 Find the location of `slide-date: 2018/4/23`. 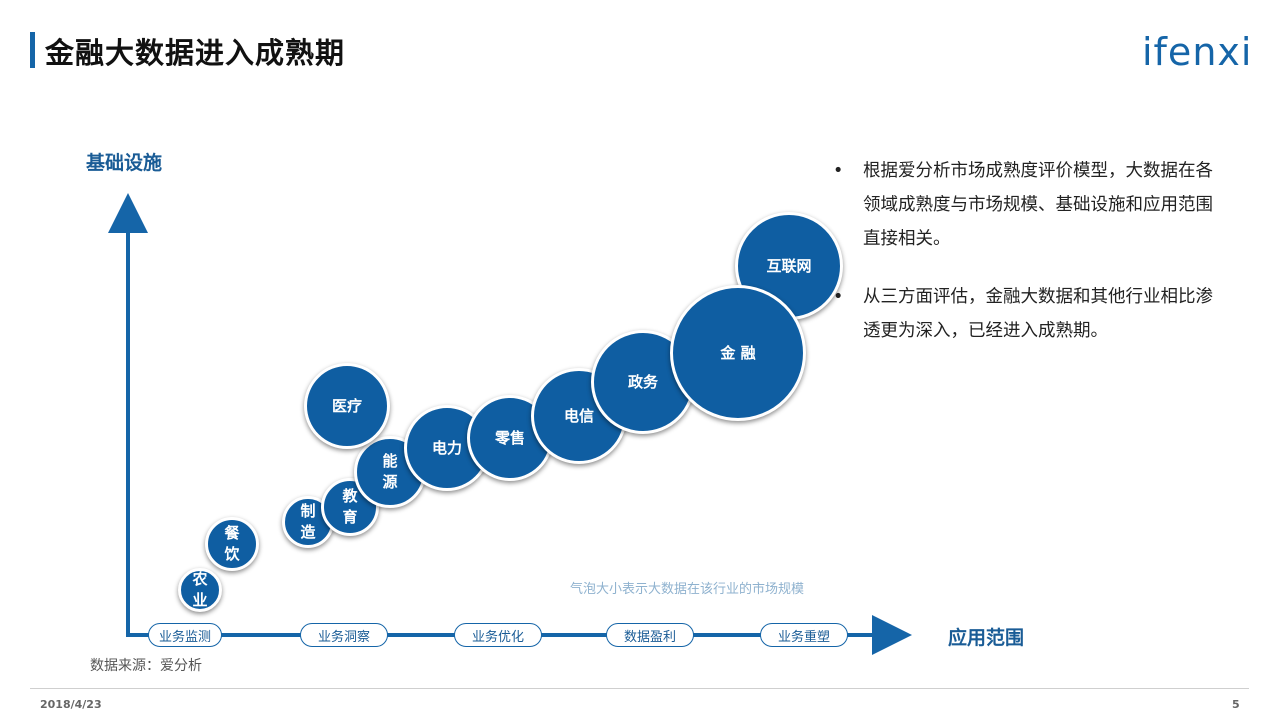

slide-date: 2018/4/23 is located at coordinates (71, 704).